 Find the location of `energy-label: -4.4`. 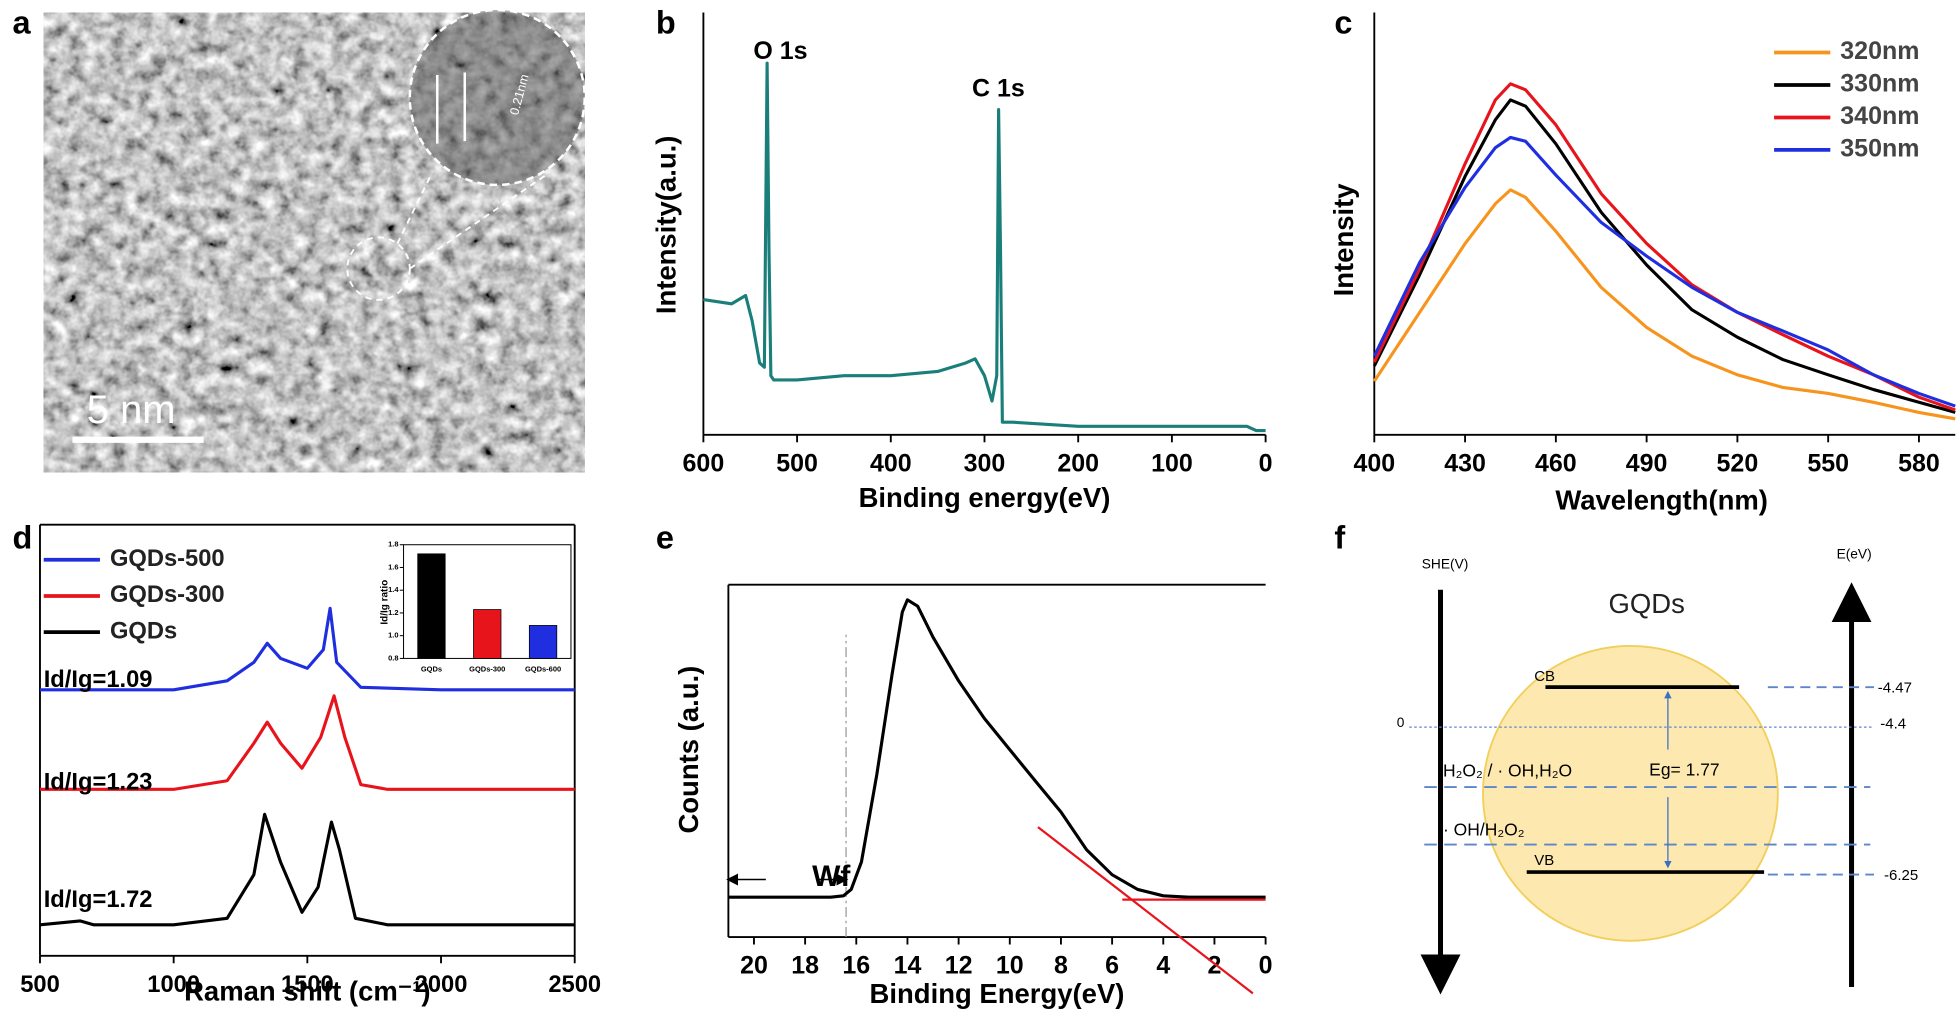

energy-label: -4.4 is located at coordinates (1893, 724).